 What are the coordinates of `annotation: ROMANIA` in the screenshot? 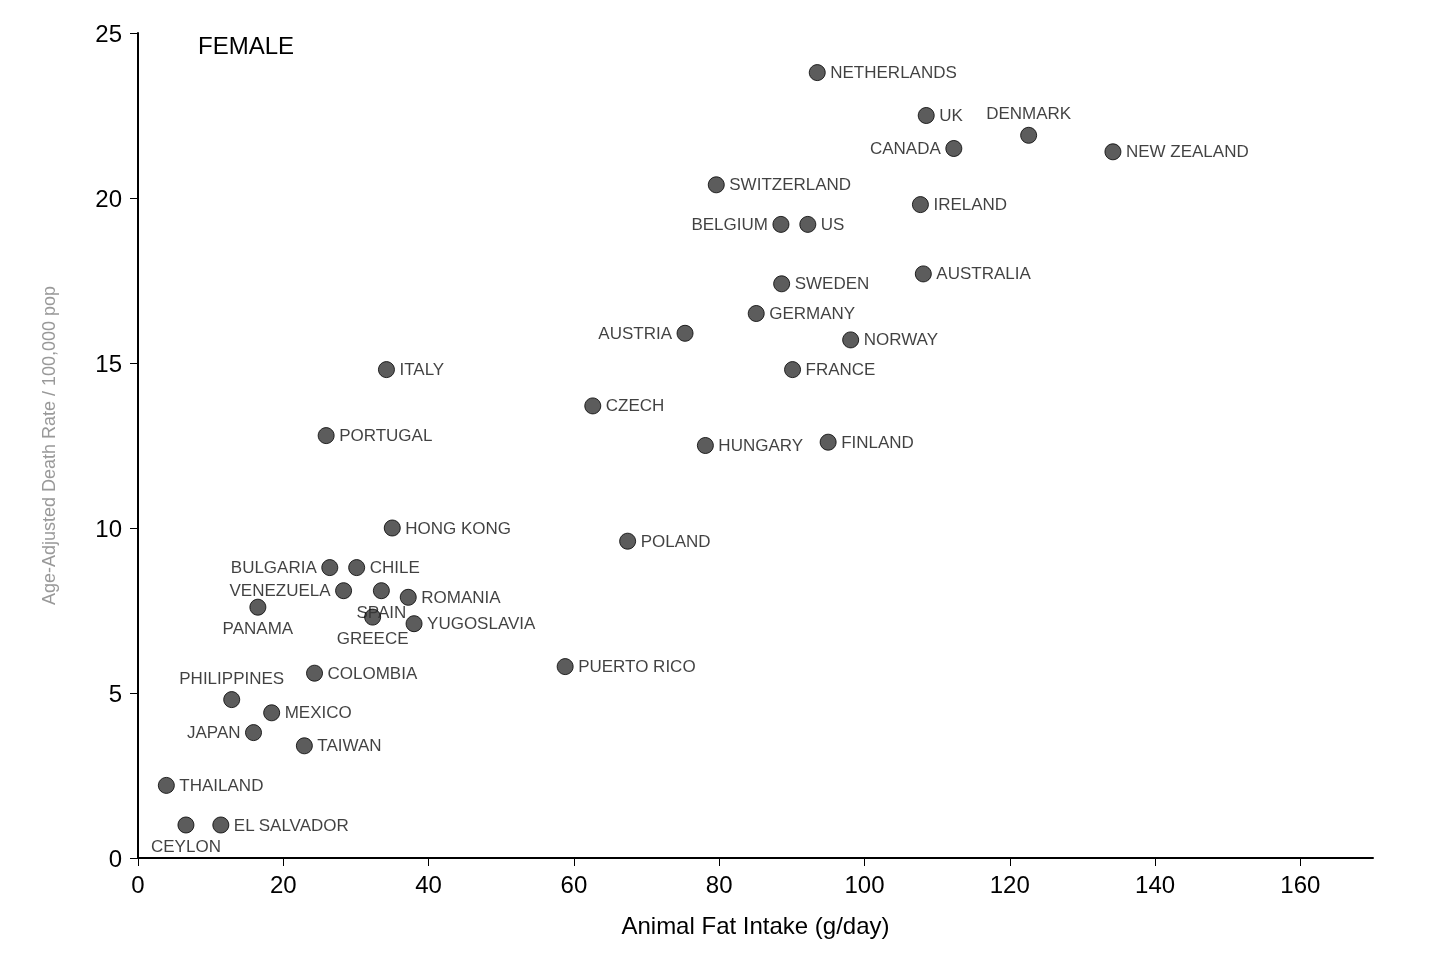 It's located at (461, 597).